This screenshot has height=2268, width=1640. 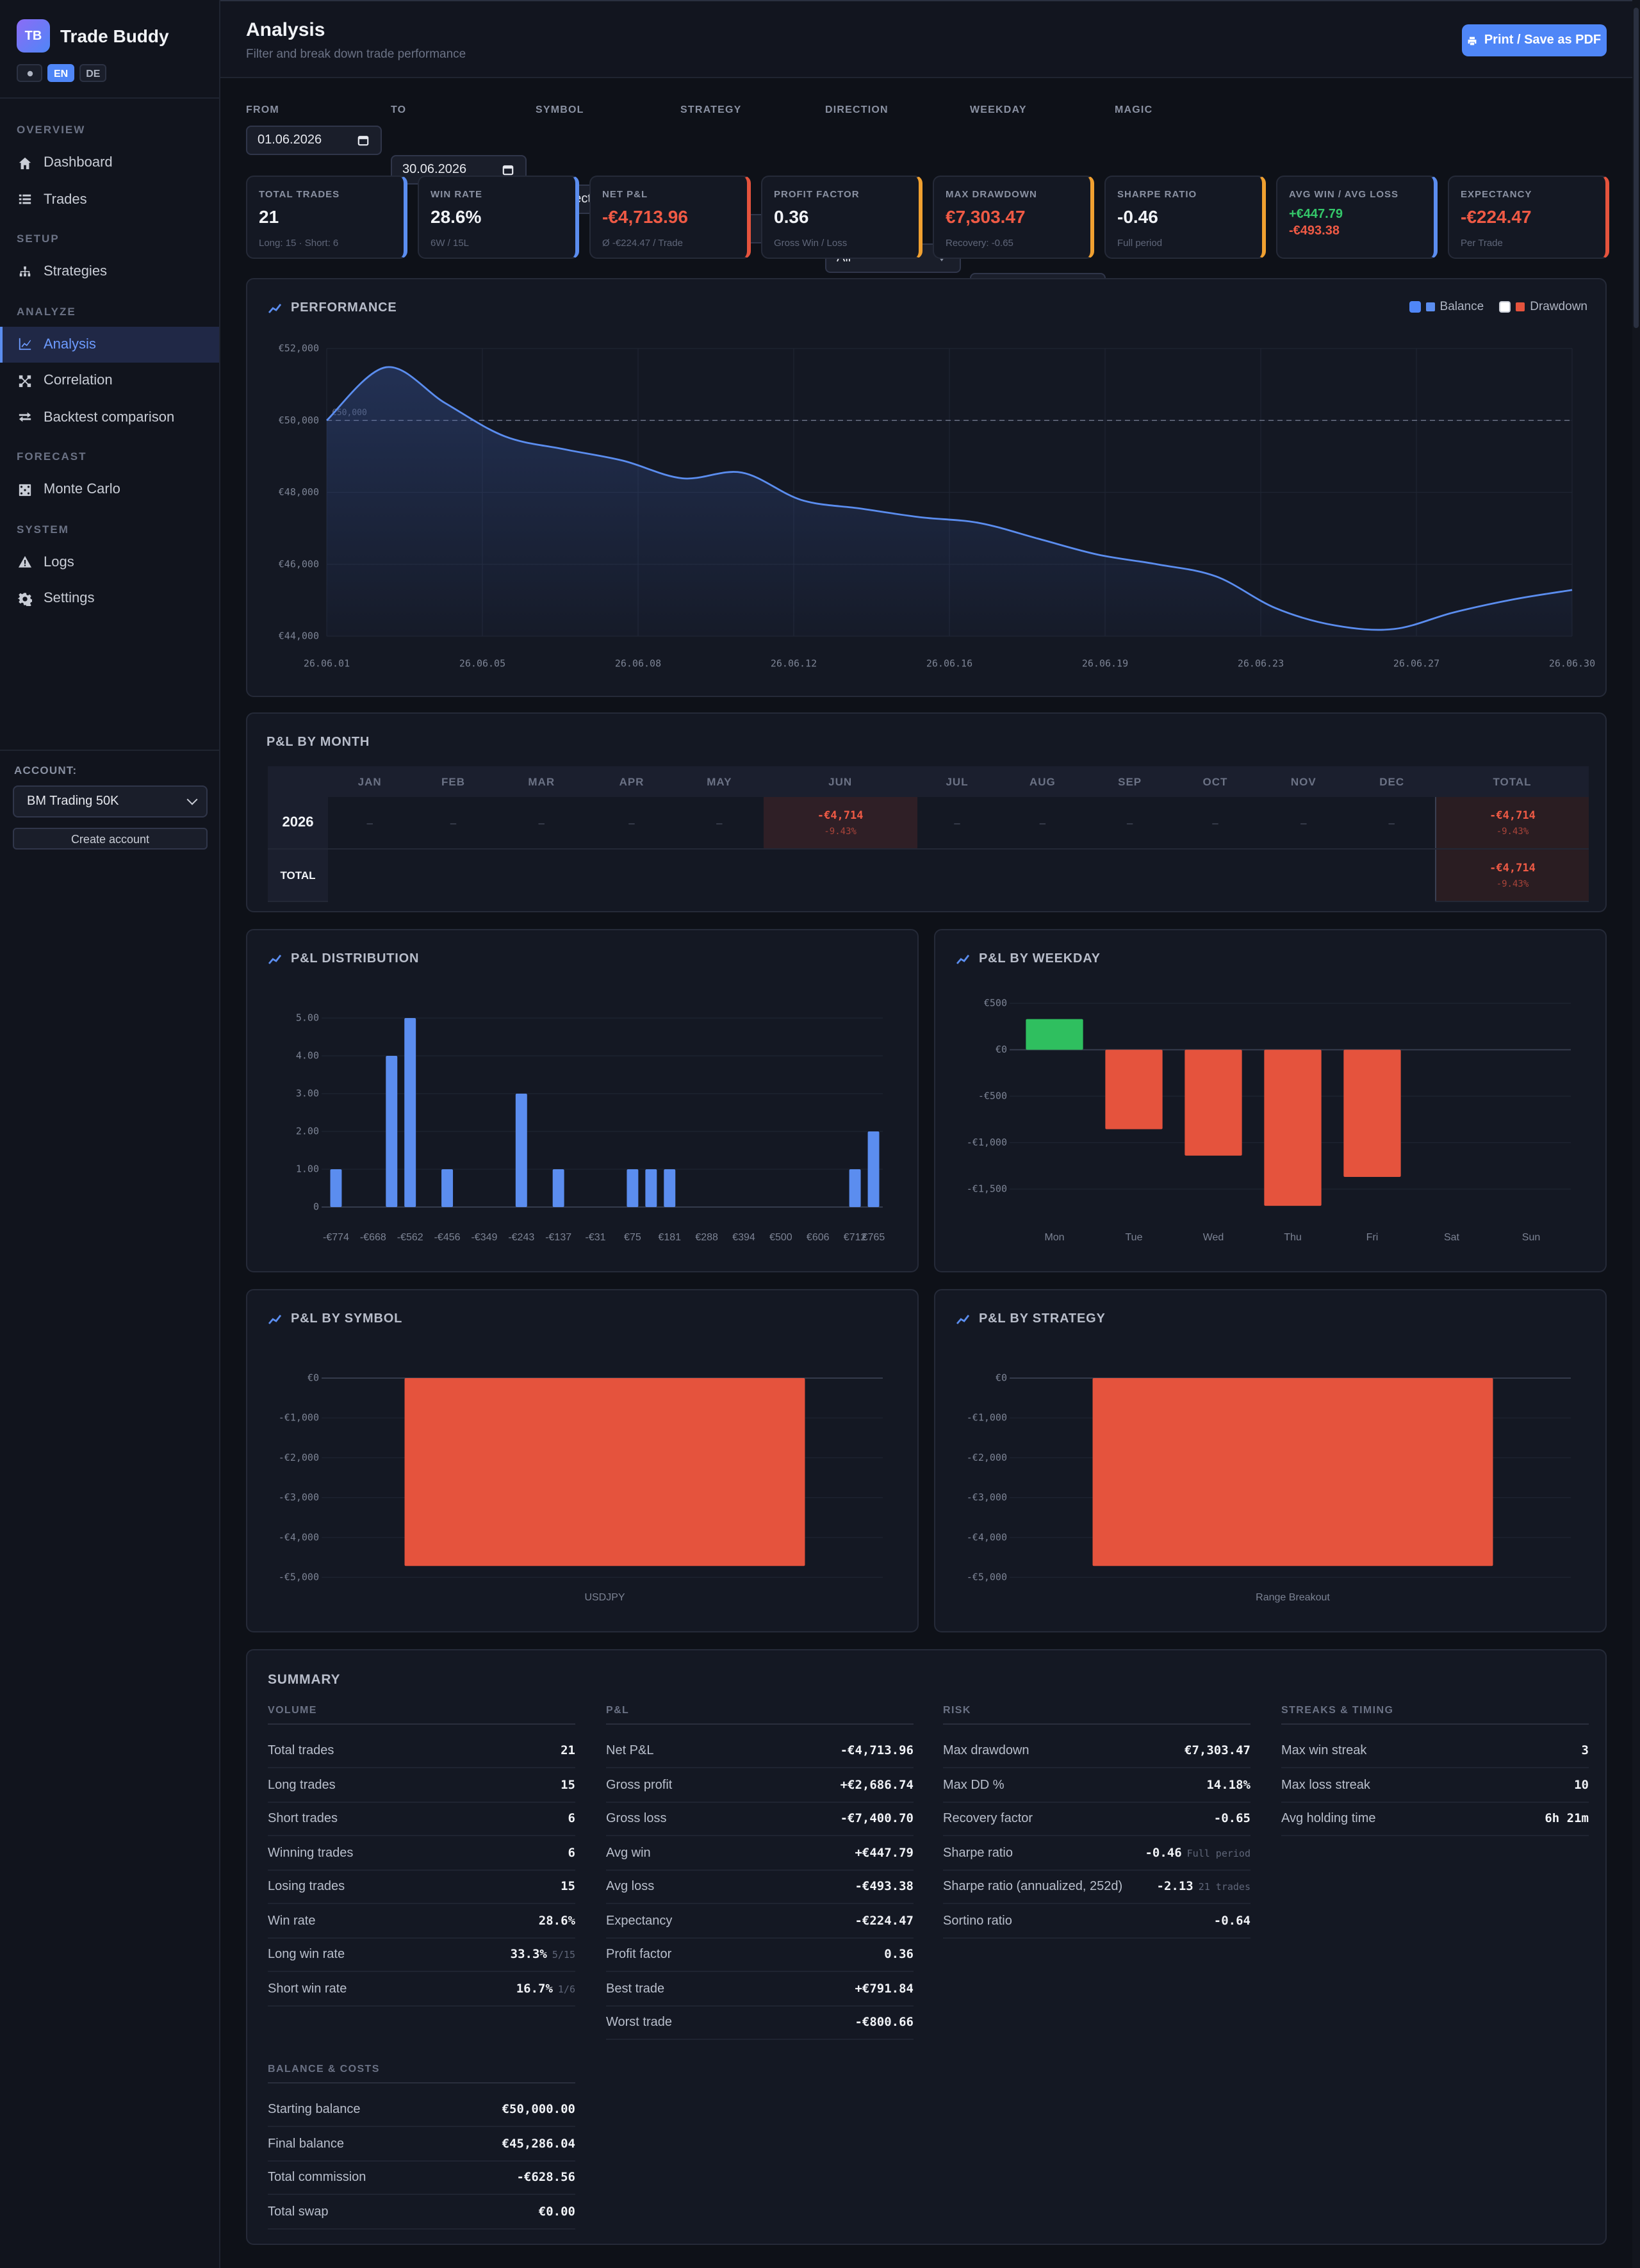 What do you see at coordinates (818, 1237) in the screenshot?
I see `x-tick-label: €606` at bounding box center [818, 1237].